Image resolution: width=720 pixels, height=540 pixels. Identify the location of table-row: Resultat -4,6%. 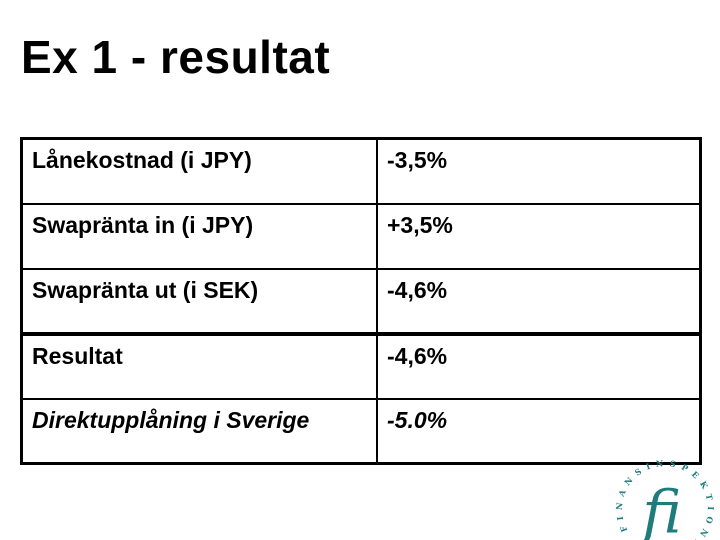
(361, 365).